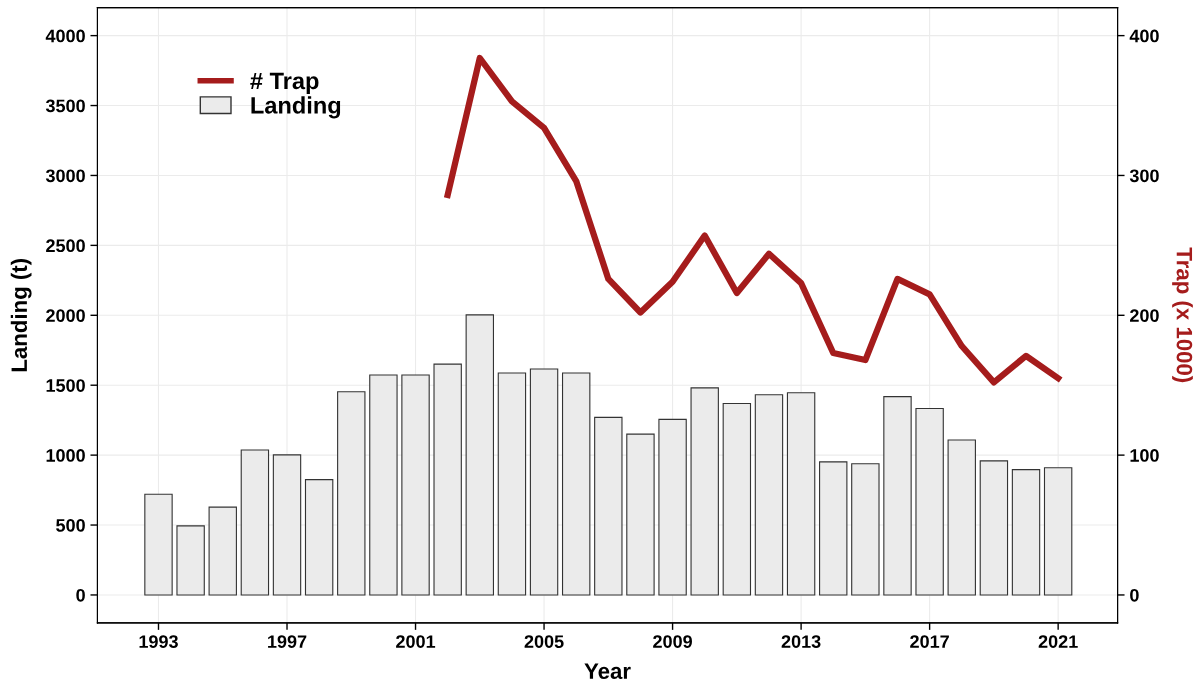  What do you see at coordinates (607, 671) in the screenshot?
I see `x-axis-title: Year` at bounding box center [607, 671].